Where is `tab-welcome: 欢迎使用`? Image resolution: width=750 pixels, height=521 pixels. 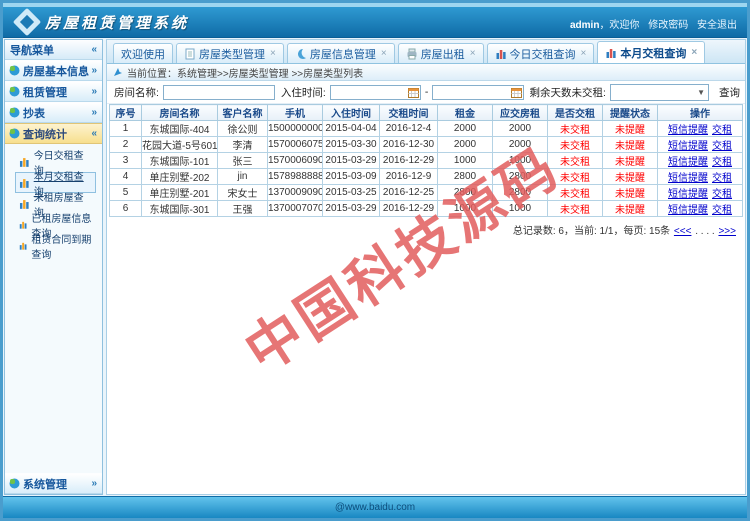
tab-welcome: 欢迎使用 is located at coordinates (143, 53).